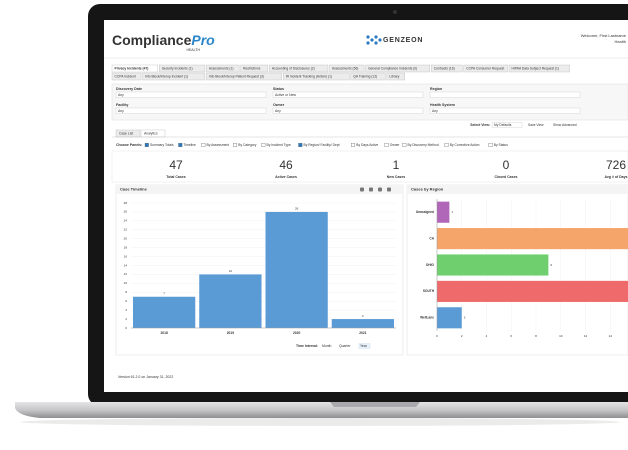  I want to click on x-tick-label: 6, so click(511, 336).